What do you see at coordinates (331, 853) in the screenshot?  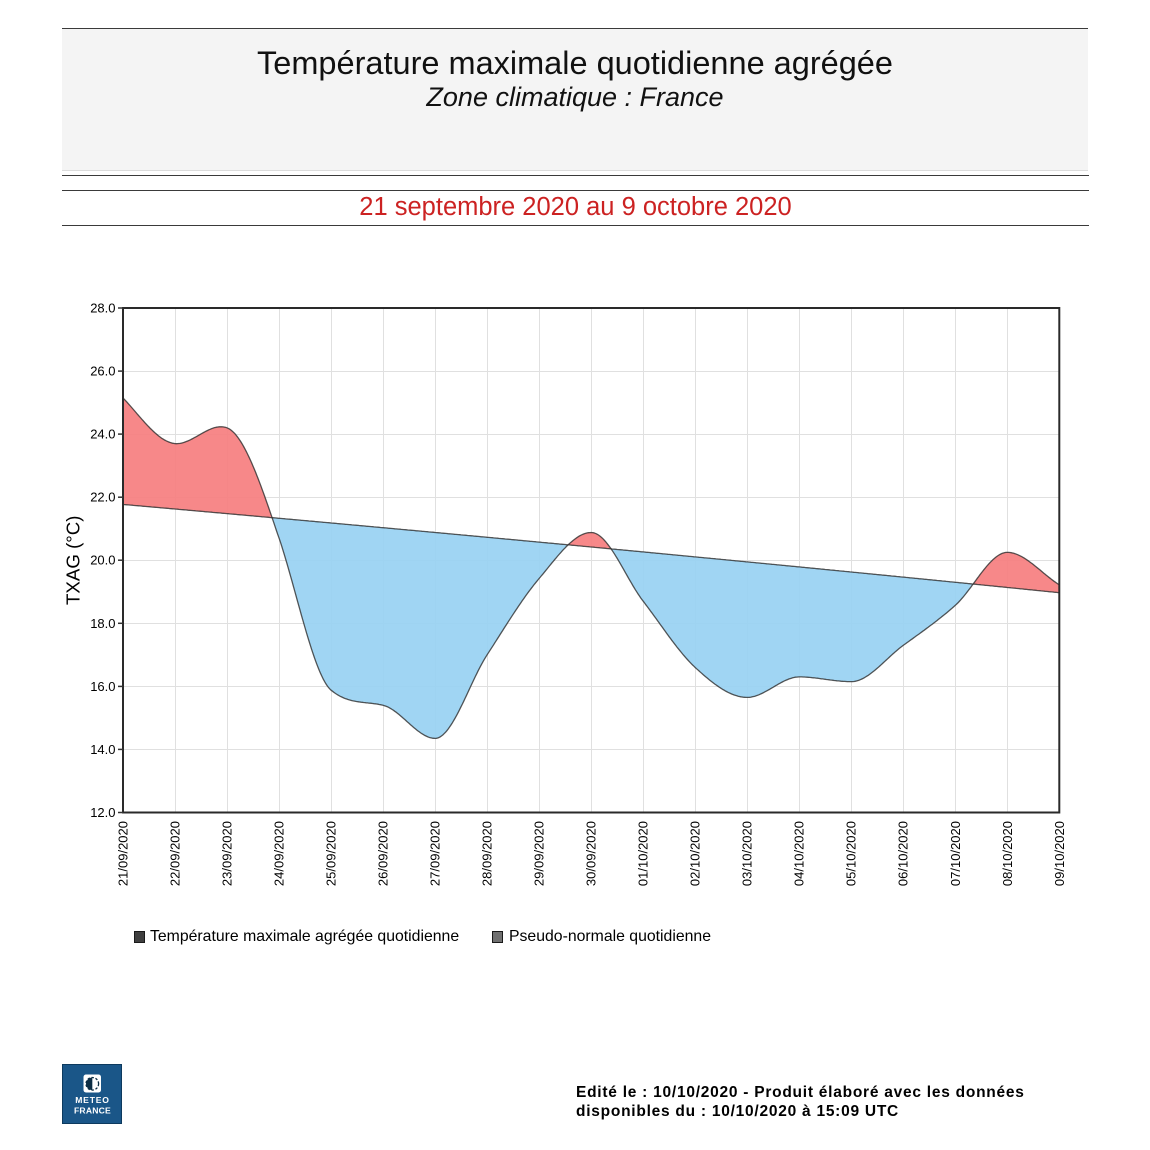 I see `svg-text: 25/09/2020` at bounding box center [331, 853].